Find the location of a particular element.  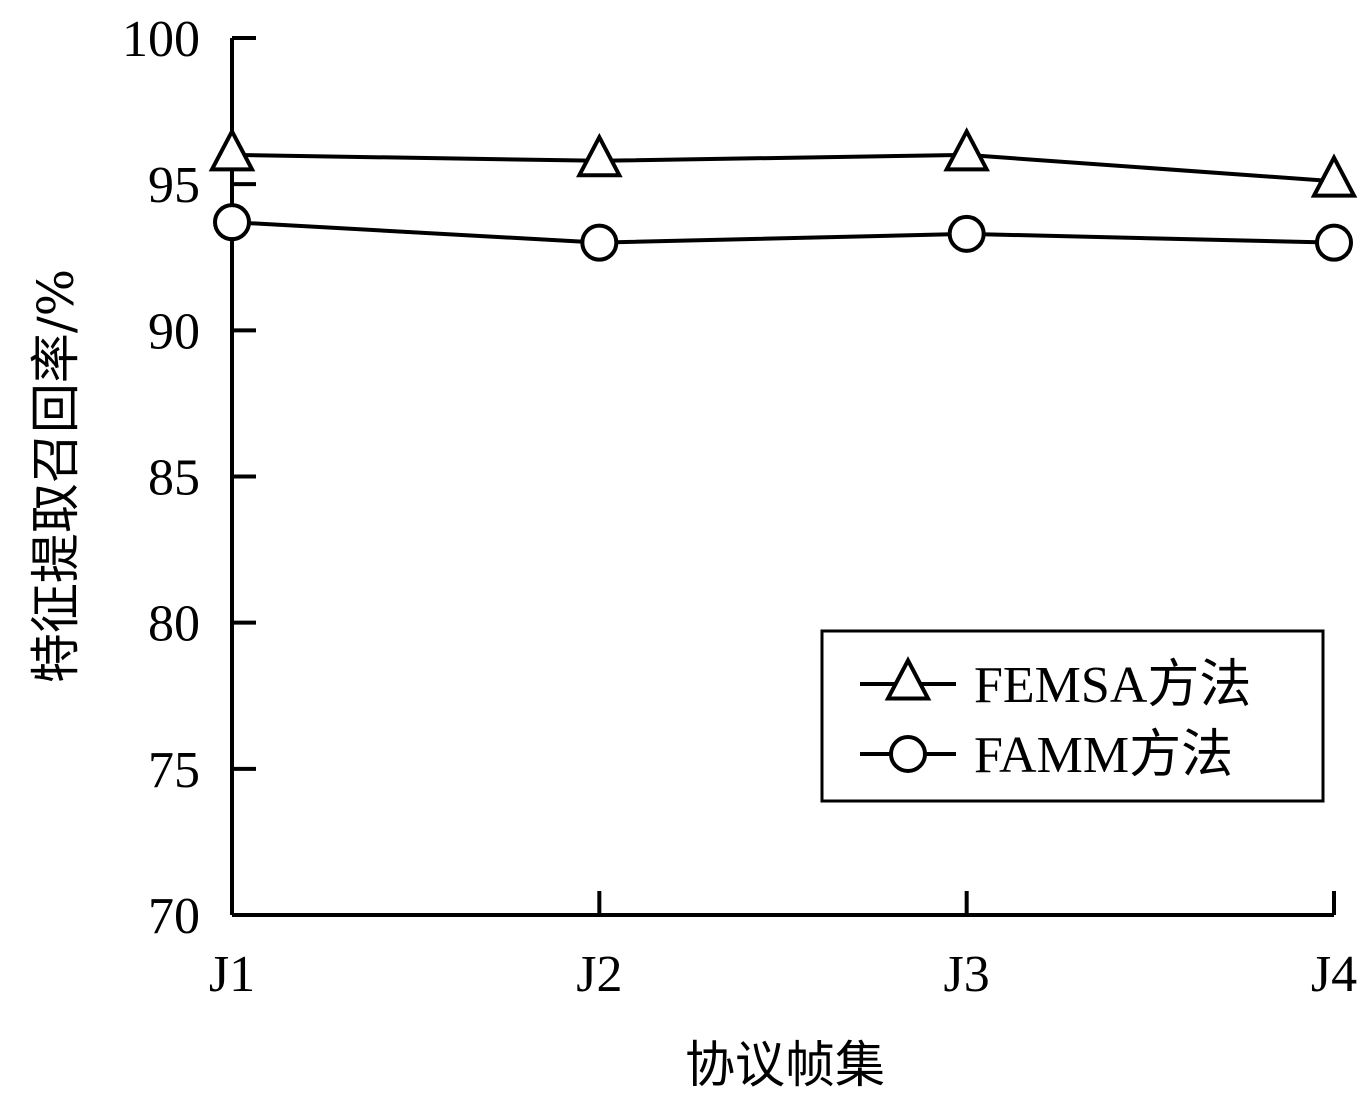

x-tick-label: J2 is located at coordinates (599, 974).